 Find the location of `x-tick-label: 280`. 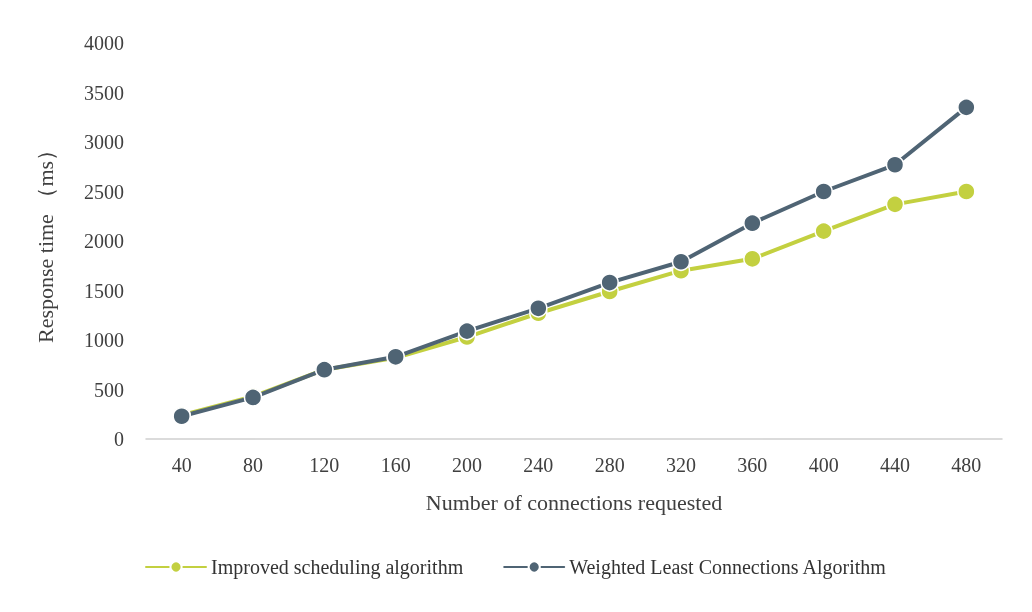

x-tick-label: 280 is located at coordinates (609, 465).